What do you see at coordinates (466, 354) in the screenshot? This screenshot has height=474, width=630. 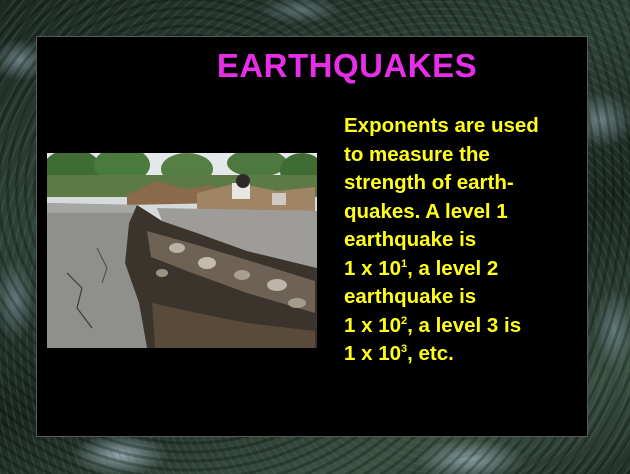 I see `body-line-etc: 1 x 103, etc.` at bounding box center [466, 354].